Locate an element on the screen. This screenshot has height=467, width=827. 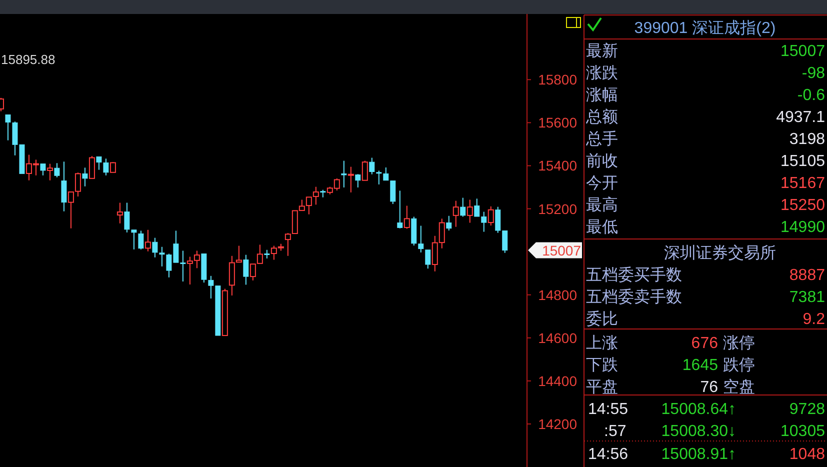
text: 14990 is located at coordinates (803, 227).